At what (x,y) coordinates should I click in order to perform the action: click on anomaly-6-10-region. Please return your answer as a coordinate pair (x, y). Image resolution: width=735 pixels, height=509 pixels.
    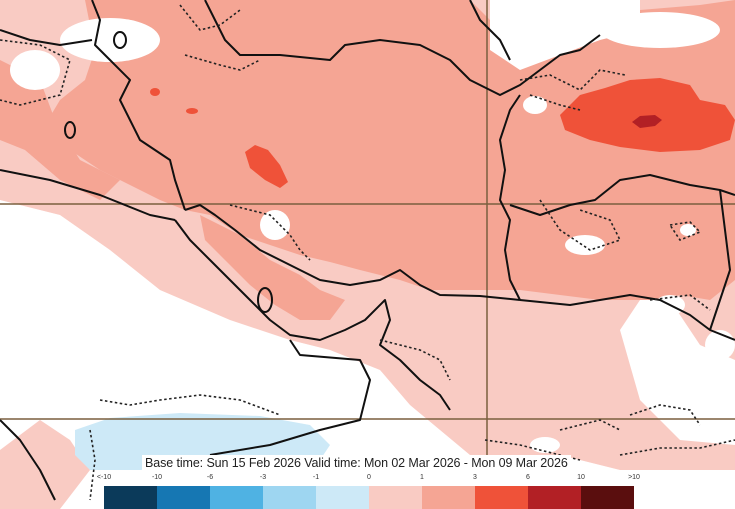
    Looking at the image, I should click on (647, 121).